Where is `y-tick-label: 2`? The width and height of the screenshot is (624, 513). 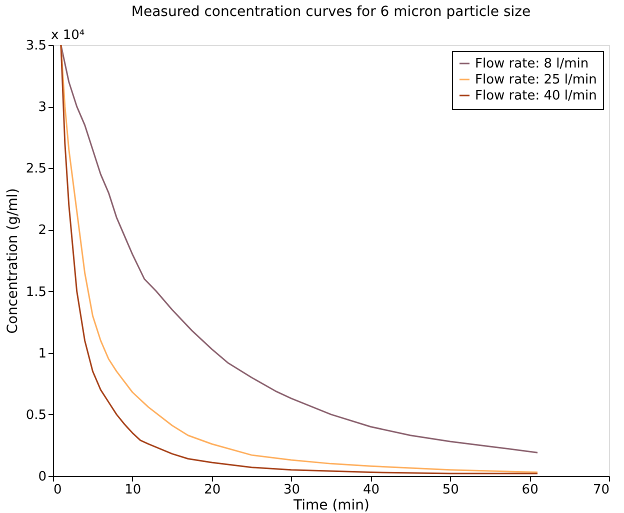
y-tick-label: 2 is located at coordinates (42, 230).